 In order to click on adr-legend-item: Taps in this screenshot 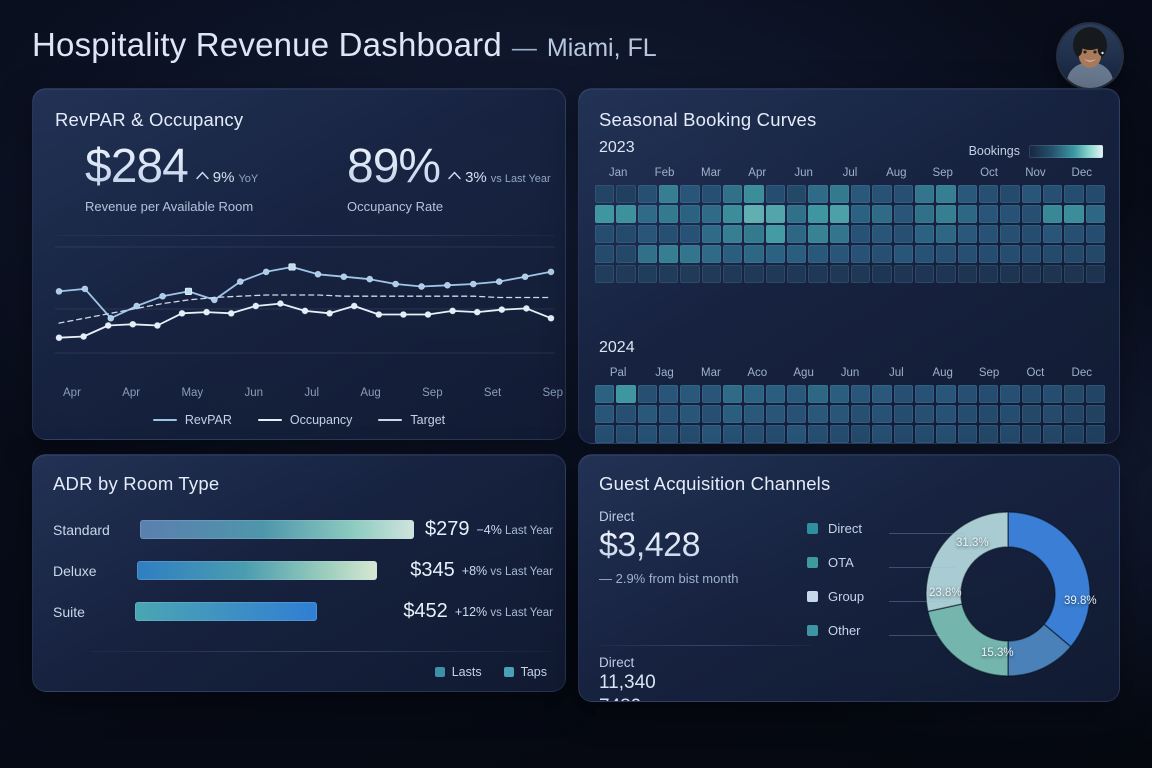, I will do `click(525, 672)`.